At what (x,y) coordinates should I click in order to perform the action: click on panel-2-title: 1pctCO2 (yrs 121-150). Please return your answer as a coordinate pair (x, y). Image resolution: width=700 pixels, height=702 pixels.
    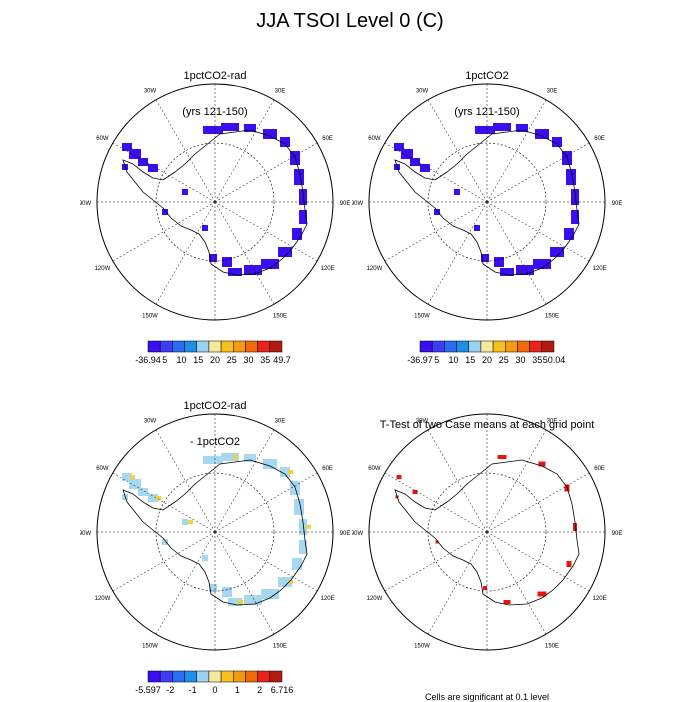
    Looking at the image, I should click on (487, 88).